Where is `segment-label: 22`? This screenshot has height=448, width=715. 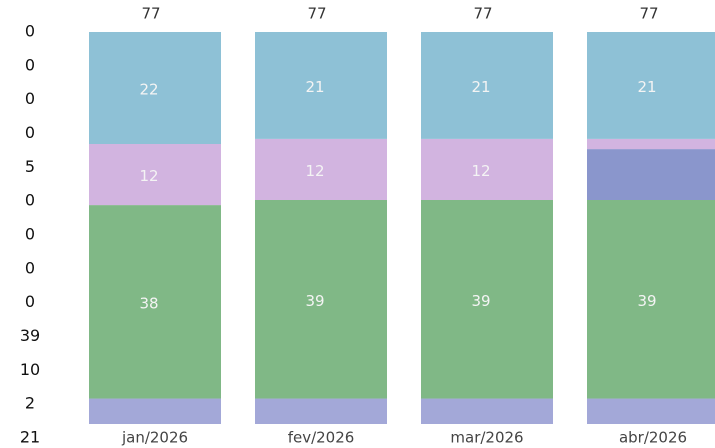 segment-label: 22 is located at coordinates (148, 90).